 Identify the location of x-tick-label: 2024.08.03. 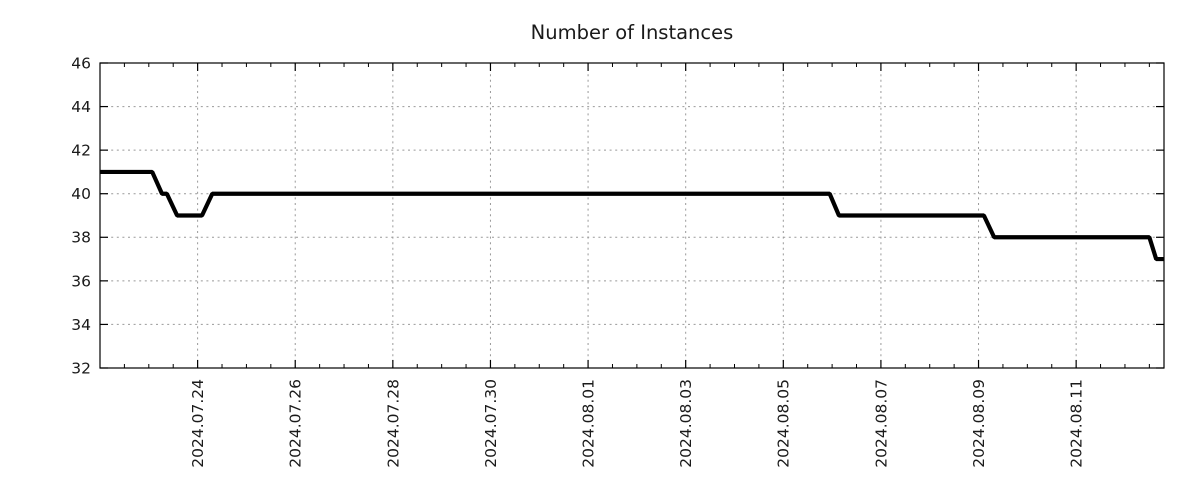
(686, 423).